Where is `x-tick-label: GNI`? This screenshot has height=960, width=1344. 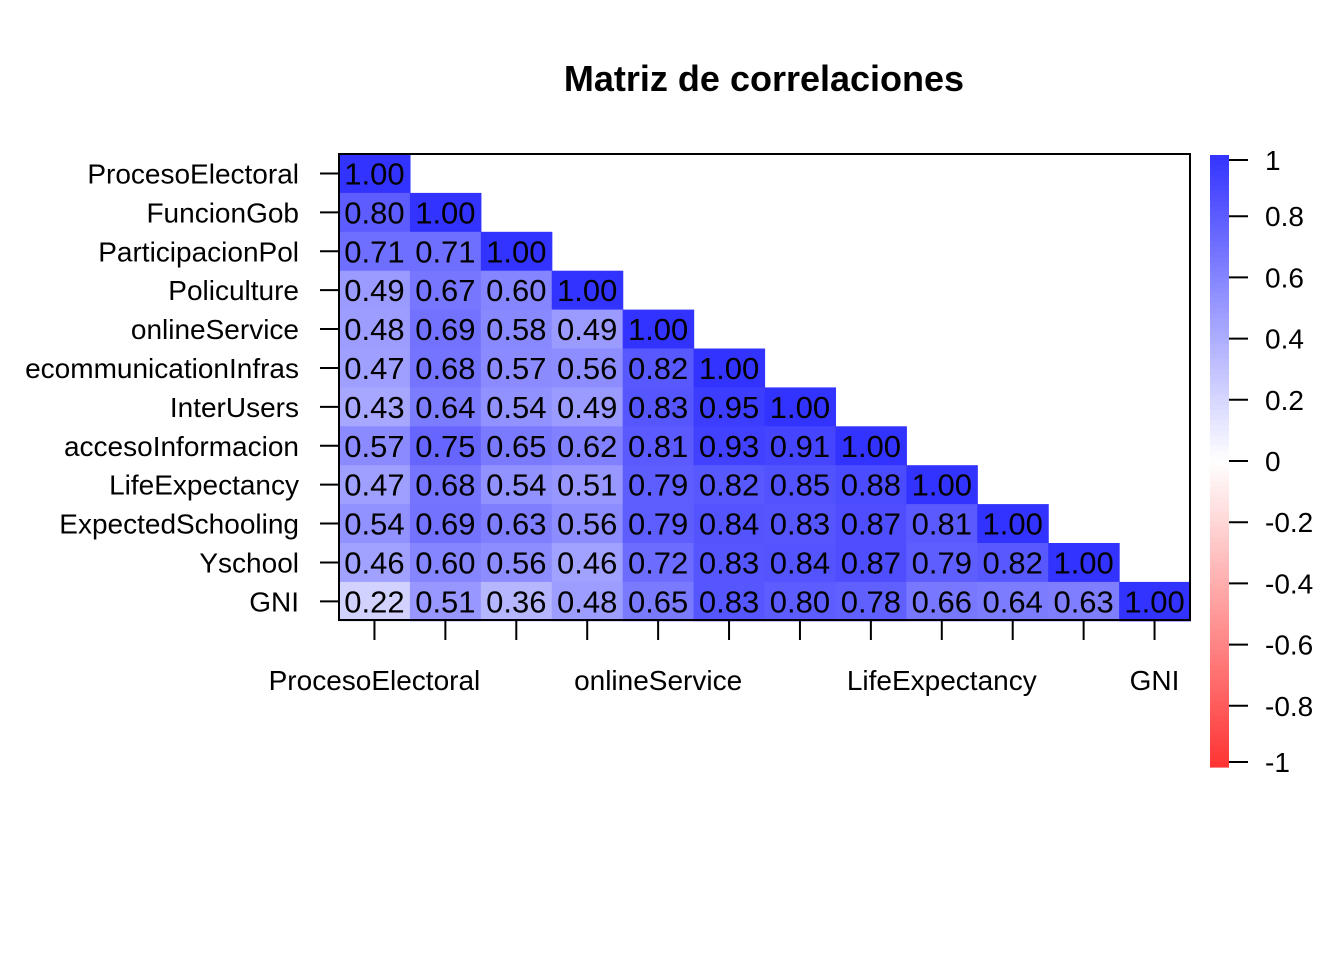 x-tick-label: GNI is located at coordinates (1155, 680).